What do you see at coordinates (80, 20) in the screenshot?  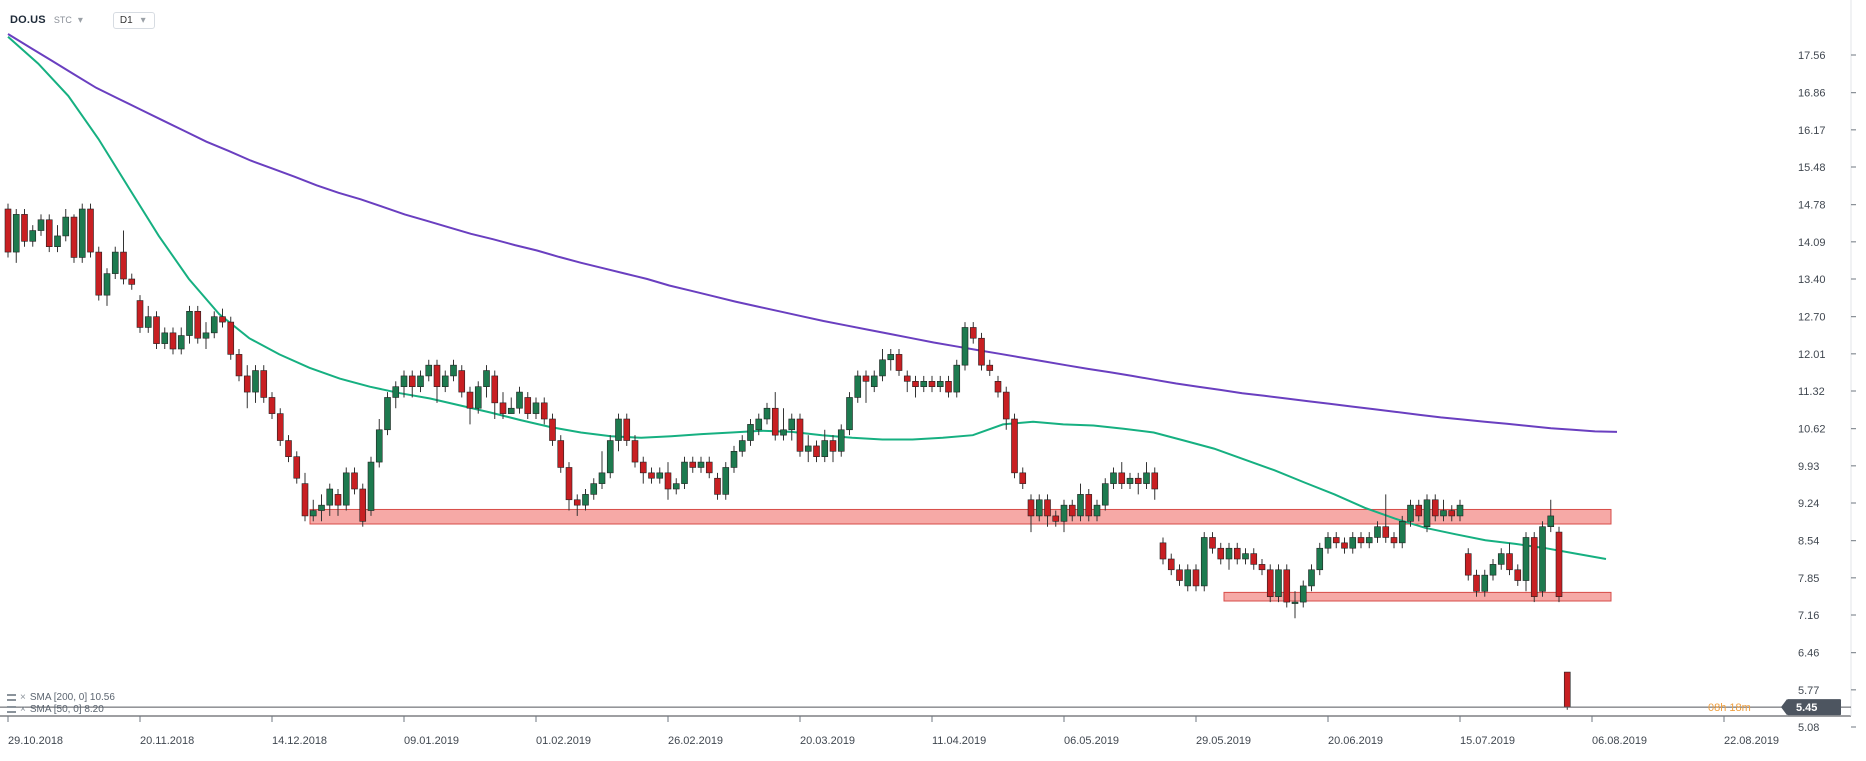 I see `chevron-down-icon: ▾` at bounding box center [80, 20].